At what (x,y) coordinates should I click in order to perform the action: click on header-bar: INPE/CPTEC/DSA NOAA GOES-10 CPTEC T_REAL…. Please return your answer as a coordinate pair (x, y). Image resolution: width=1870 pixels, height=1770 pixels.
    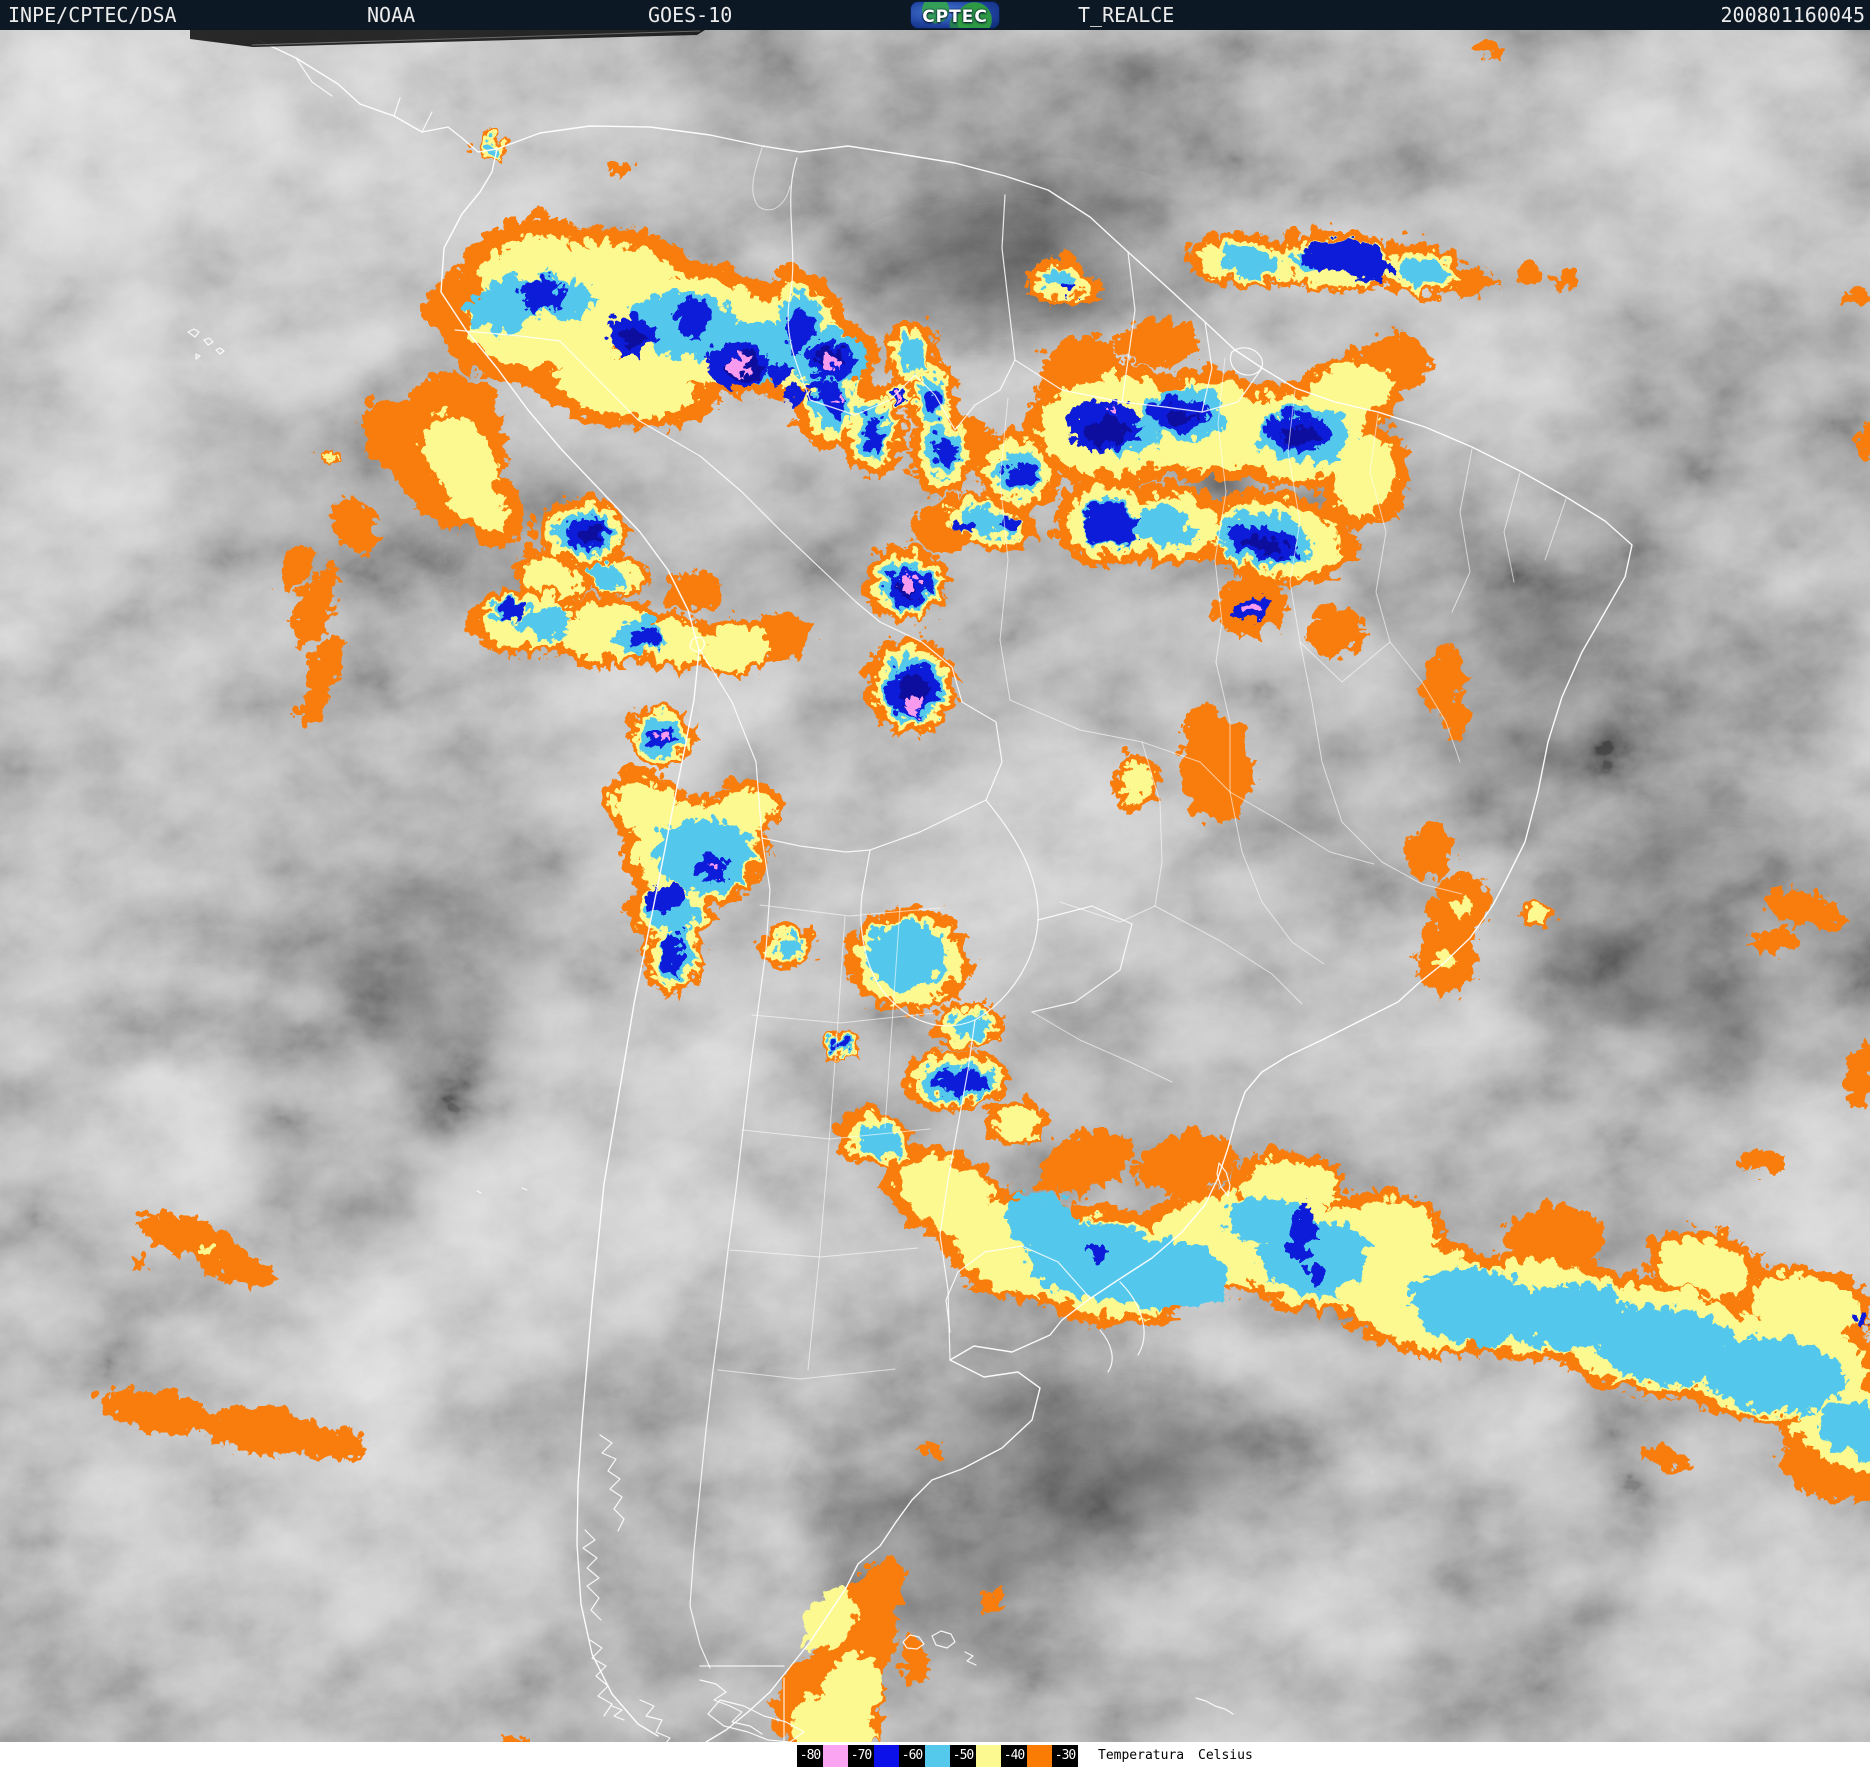
    Looking at the image, I should click on (935, 15).